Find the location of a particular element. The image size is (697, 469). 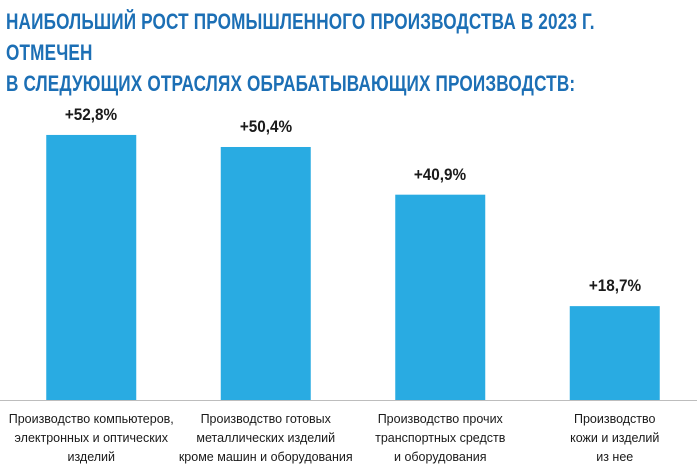

value-label: +50,4% is located at coordinates (265, 126).